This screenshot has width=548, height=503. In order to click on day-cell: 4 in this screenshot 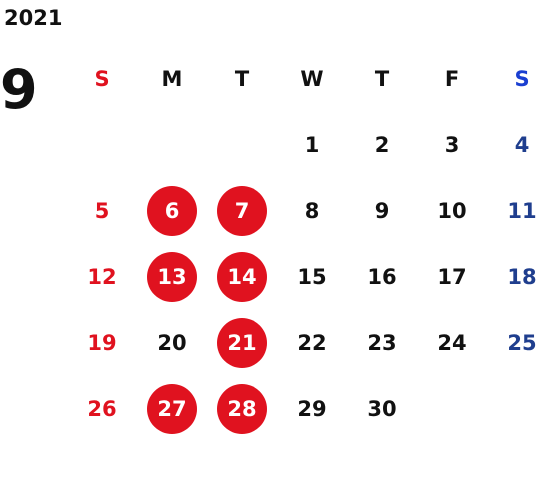, I will do `click(517, 145)`.